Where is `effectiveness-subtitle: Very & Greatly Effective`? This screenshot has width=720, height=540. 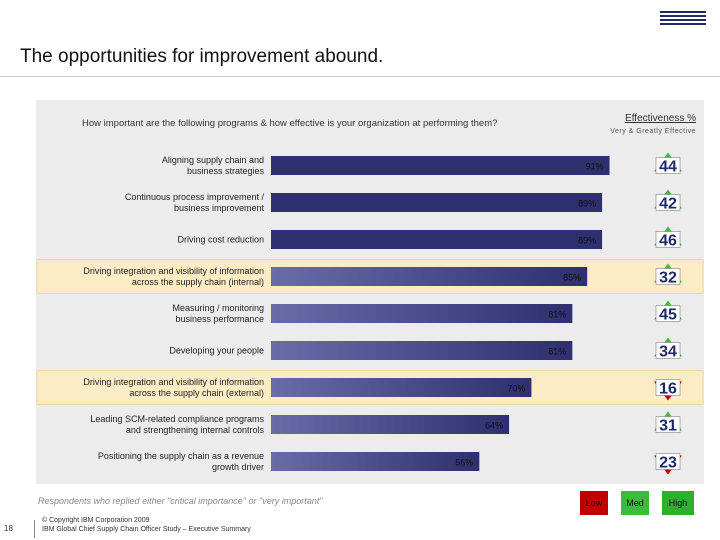 effectiveness-subtitle: Very & Greatly Effective is located at coordinates (653, 131).